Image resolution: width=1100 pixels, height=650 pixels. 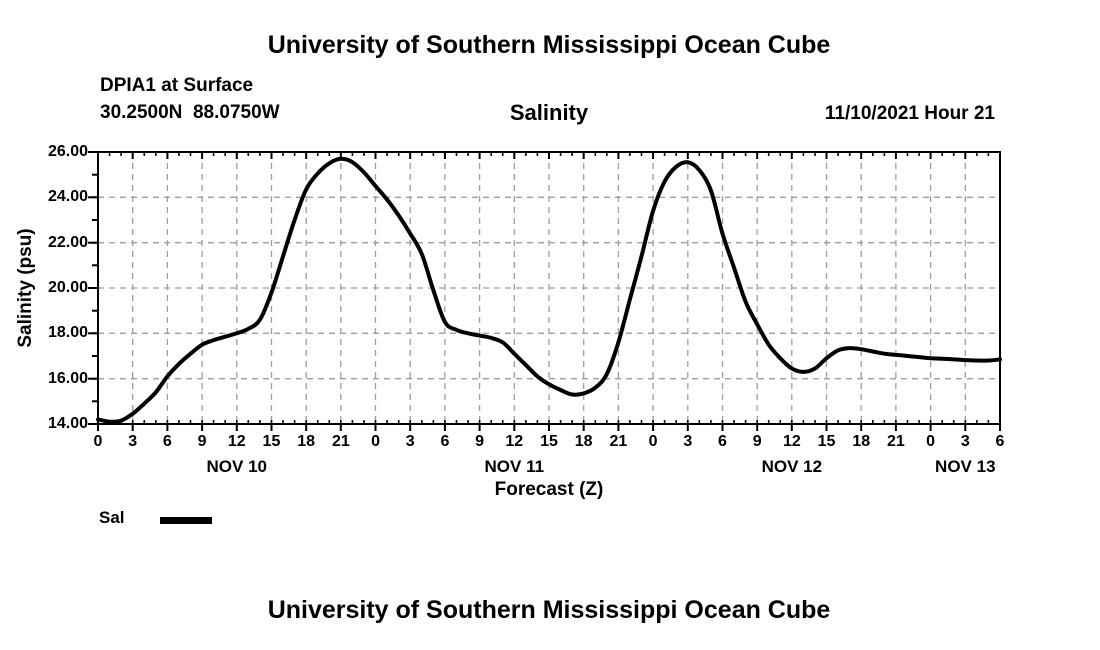 I want to click on y-tick-label: 18.00, so click(x=67, y=333).